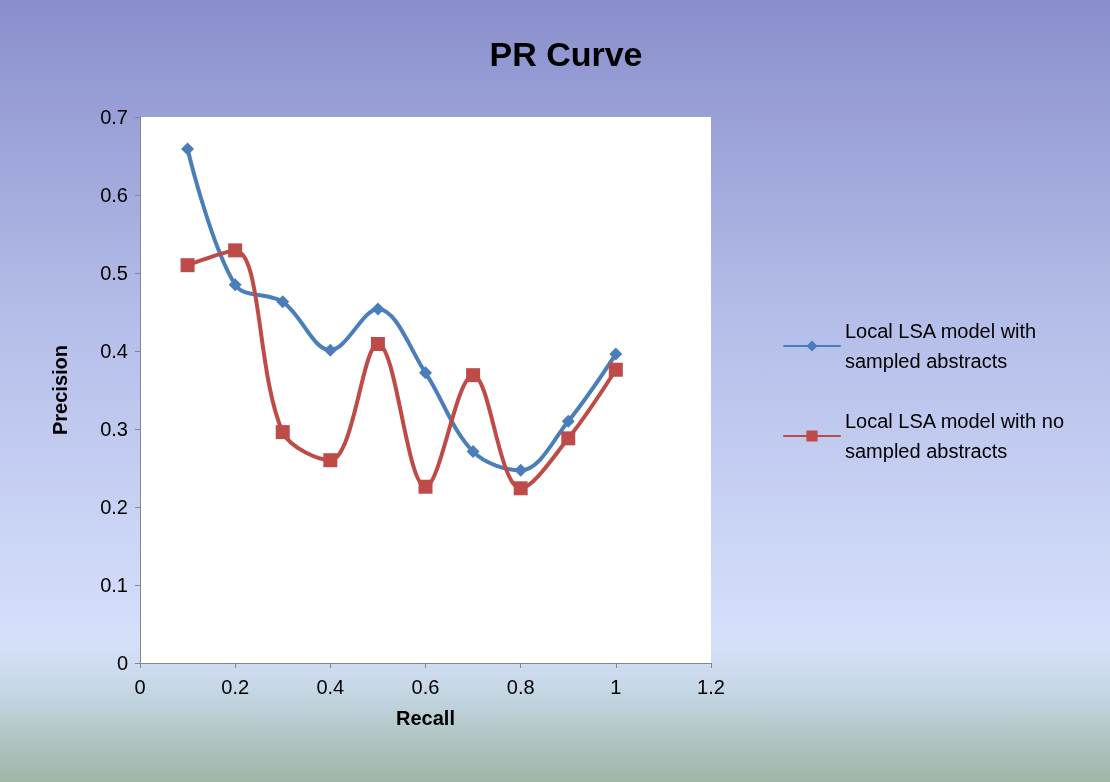 The width and height of the screenshot is (1110, 782). I want to click on y-tick-label: 0.3, so click(114, 429).